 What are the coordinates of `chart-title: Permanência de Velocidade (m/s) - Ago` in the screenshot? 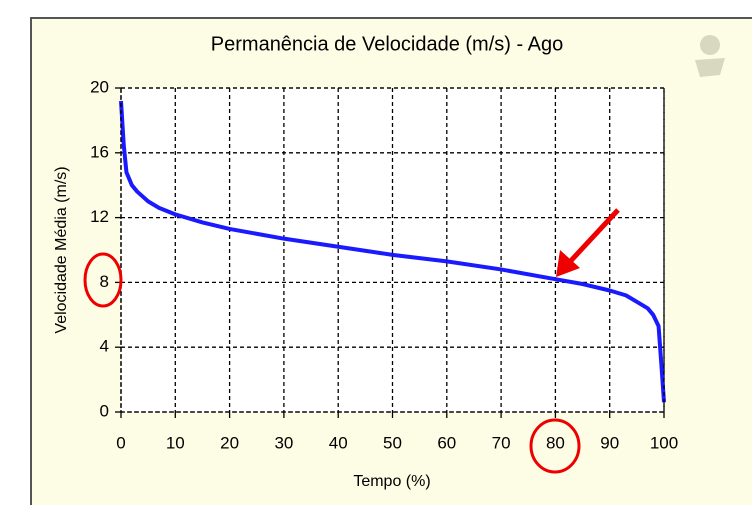 It's located at (387, 44).